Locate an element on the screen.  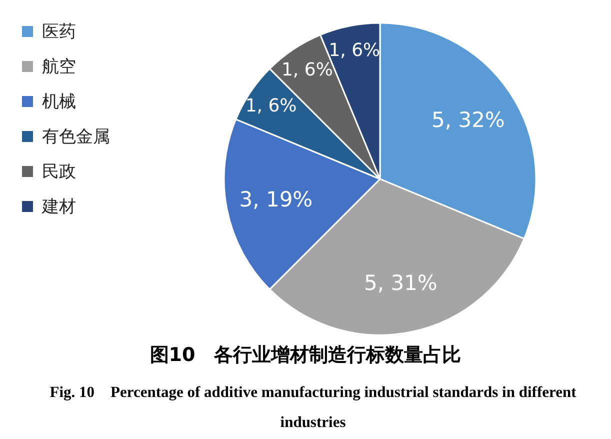
legend-label: 机械 is located at coordinates (59, 102).